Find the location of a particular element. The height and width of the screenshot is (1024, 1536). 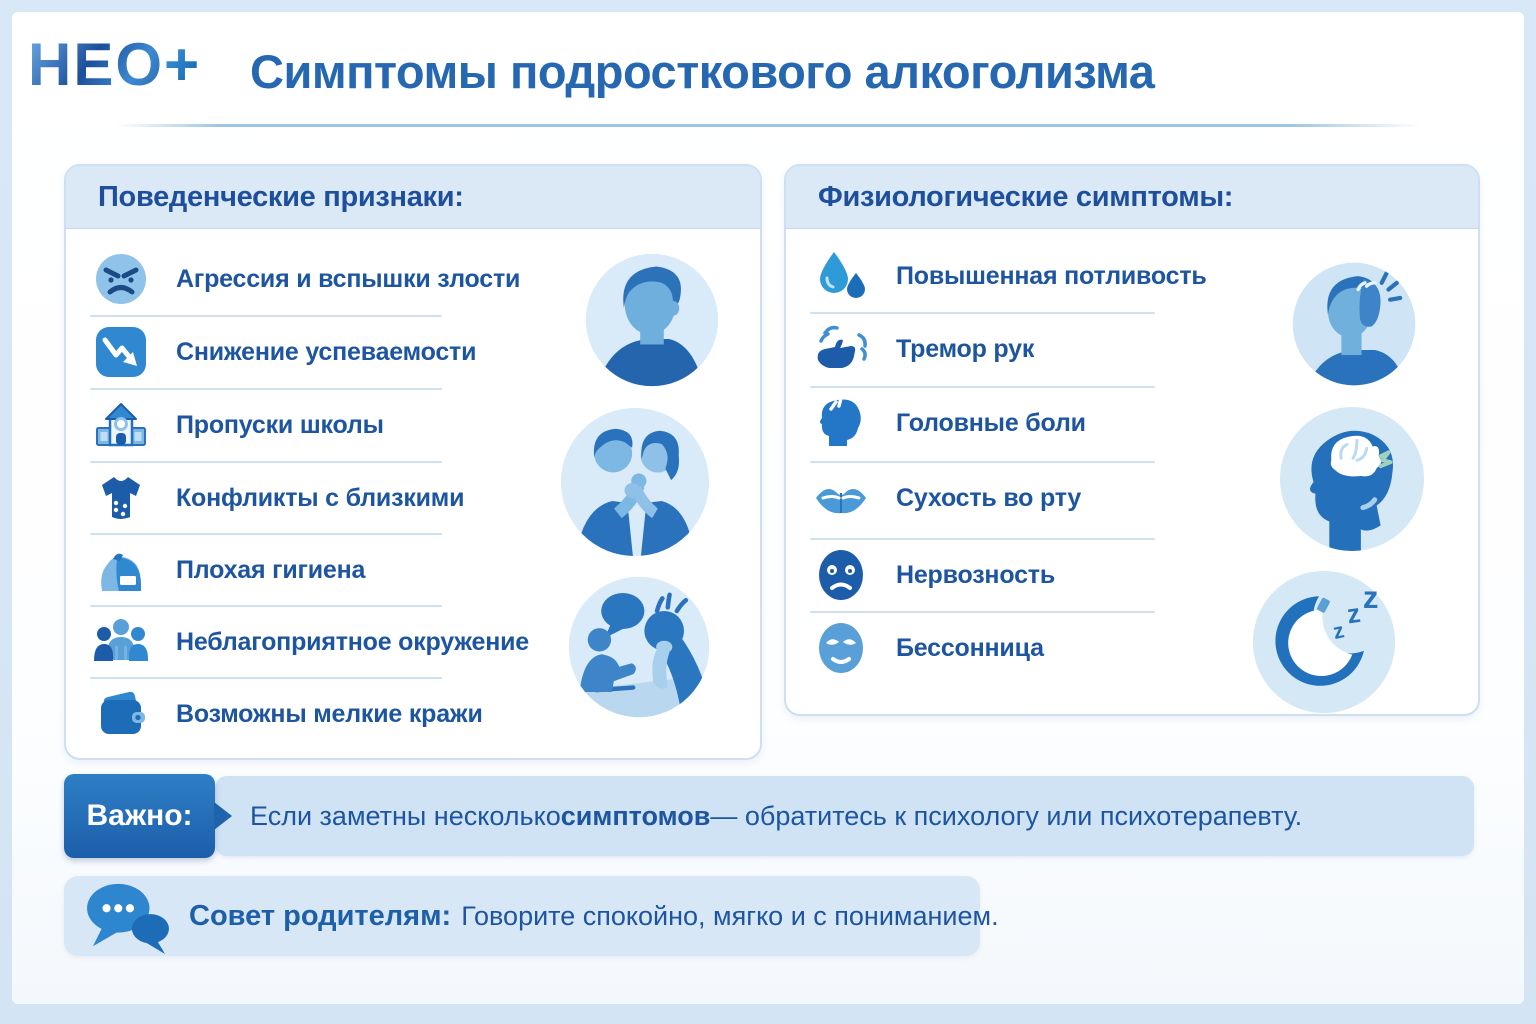

important-label: Важно: is located at coordinates (139, 816).